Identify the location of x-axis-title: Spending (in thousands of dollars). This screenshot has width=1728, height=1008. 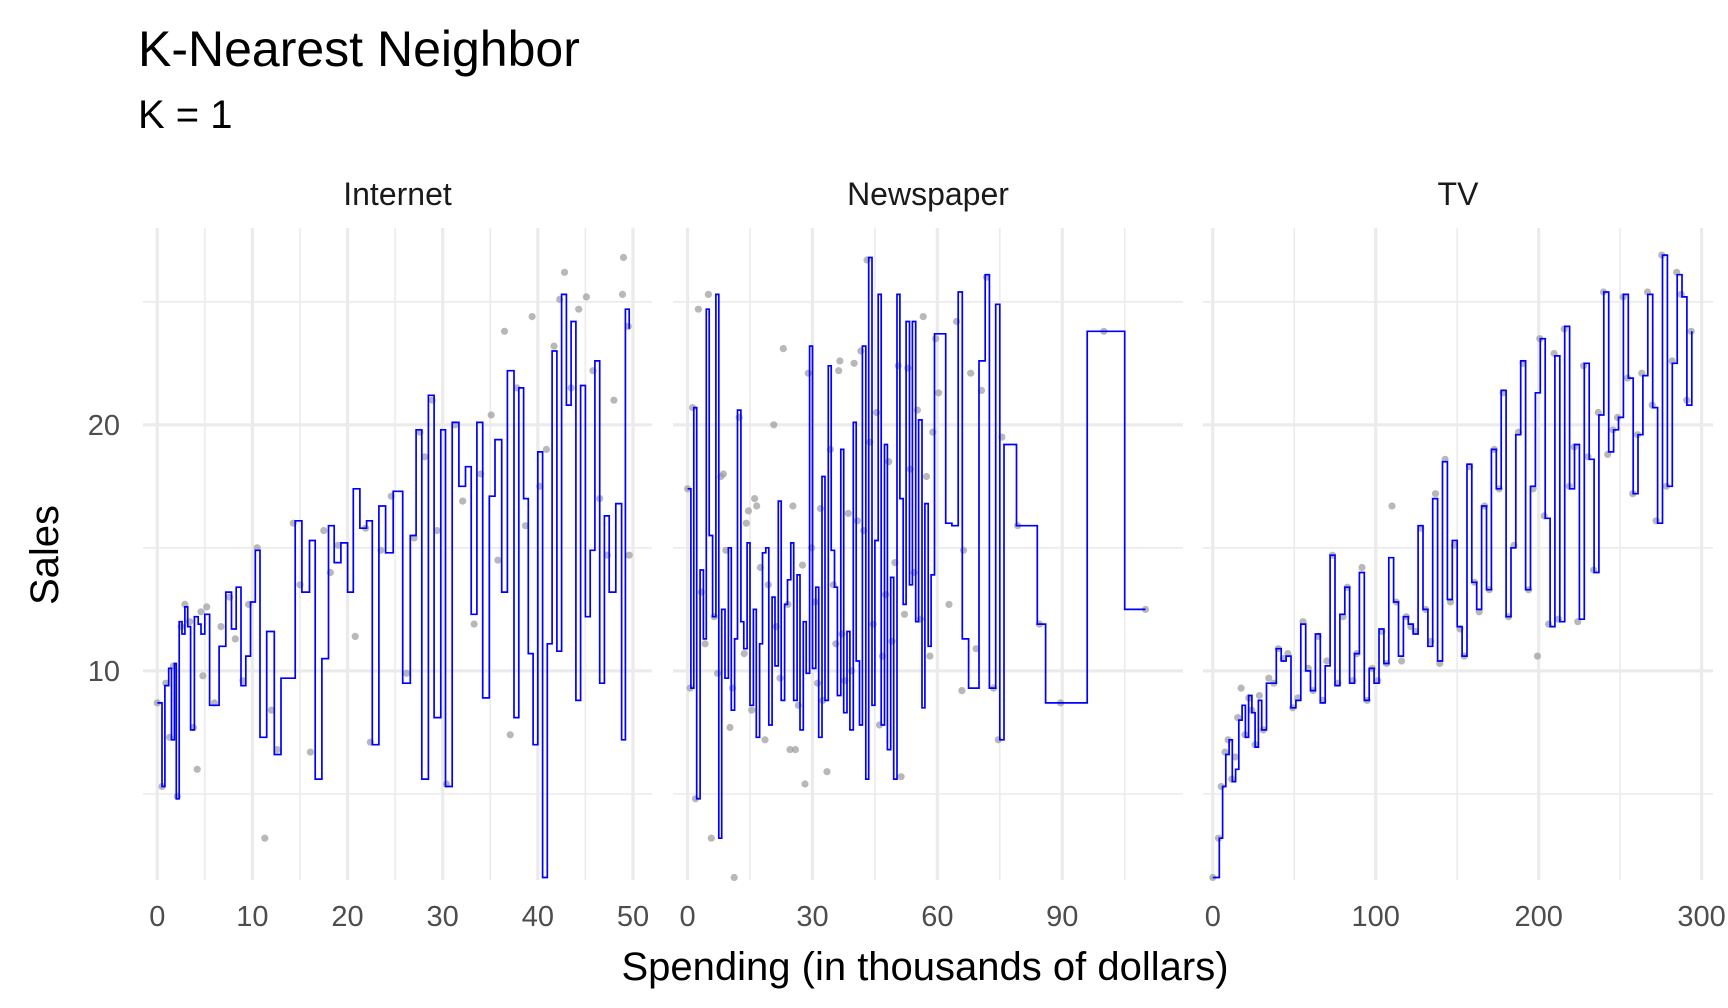
(924, 967).